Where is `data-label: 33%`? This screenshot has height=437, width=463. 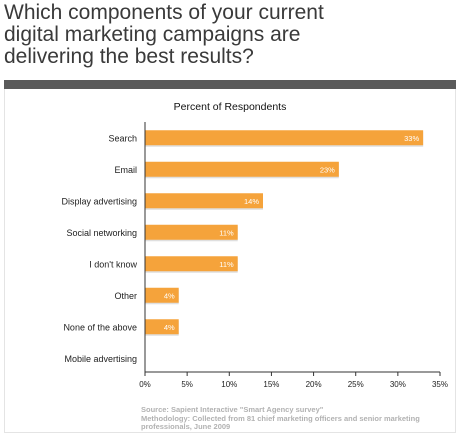 data-label: 33% is located at coordinates (411, 138).